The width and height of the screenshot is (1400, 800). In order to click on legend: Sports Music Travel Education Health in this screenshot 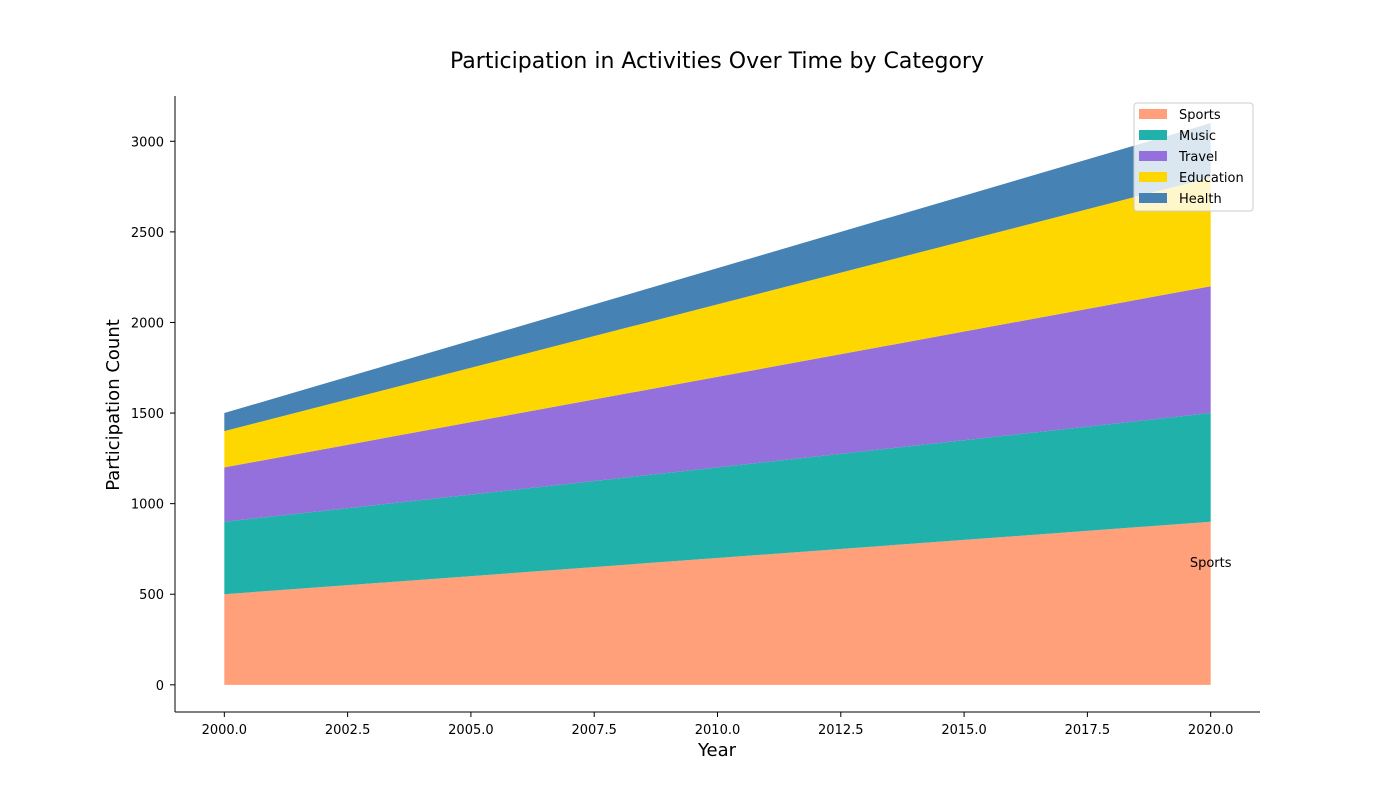, I will do `click(1193, 157)`.